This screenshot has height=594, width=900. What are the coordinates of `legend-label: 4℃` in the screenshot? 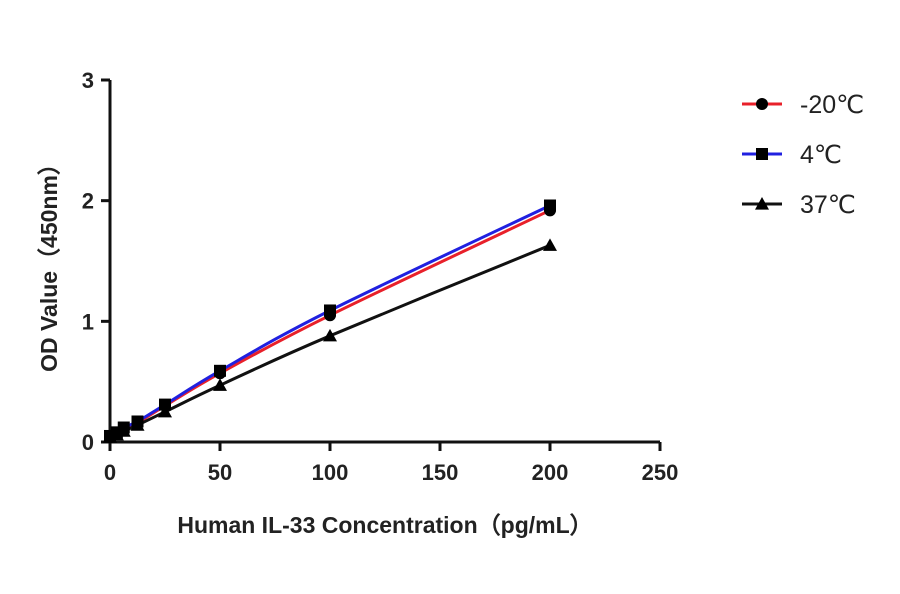 It's located at (821, 155).